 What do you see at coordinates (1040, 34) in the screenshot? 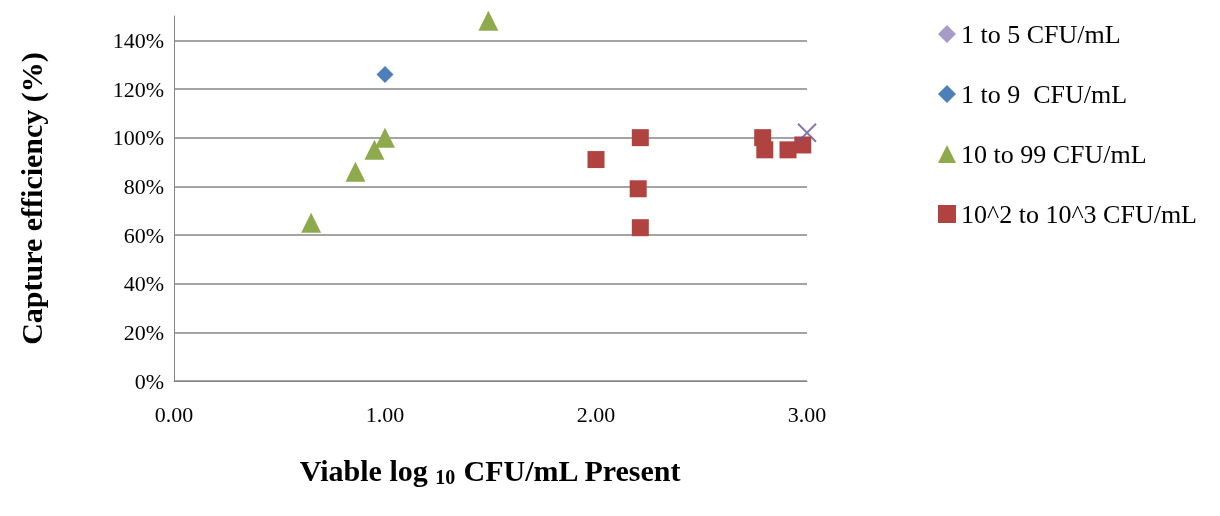
I see `legend-label: 1 to 5 CFU/mL` at bounding box center [1040, 34].